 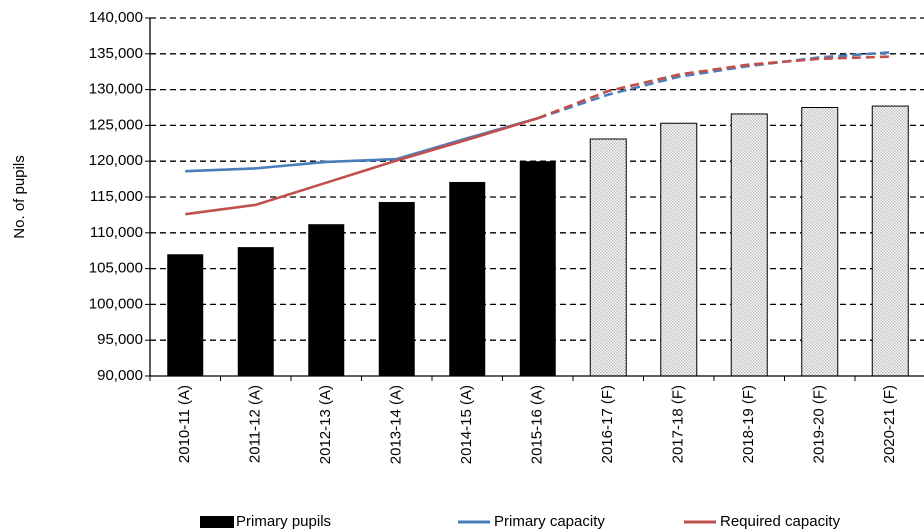 I want to click on y-tick-label: 110,000, so click(x=116, y=232).